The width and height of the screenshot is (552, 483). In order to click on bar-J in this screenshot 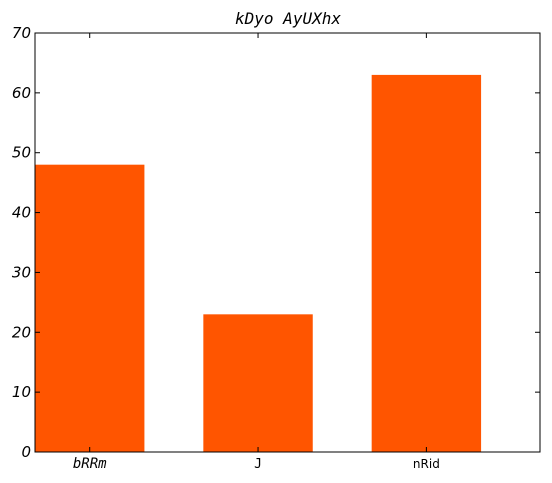, I will do `click(258, 383)`.